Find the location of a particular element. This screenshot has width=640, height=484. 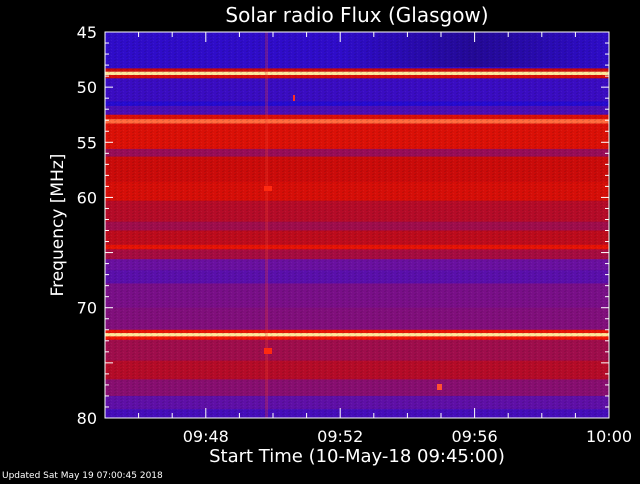

y-tick-label: 70 is located at coordinates (87, 308).